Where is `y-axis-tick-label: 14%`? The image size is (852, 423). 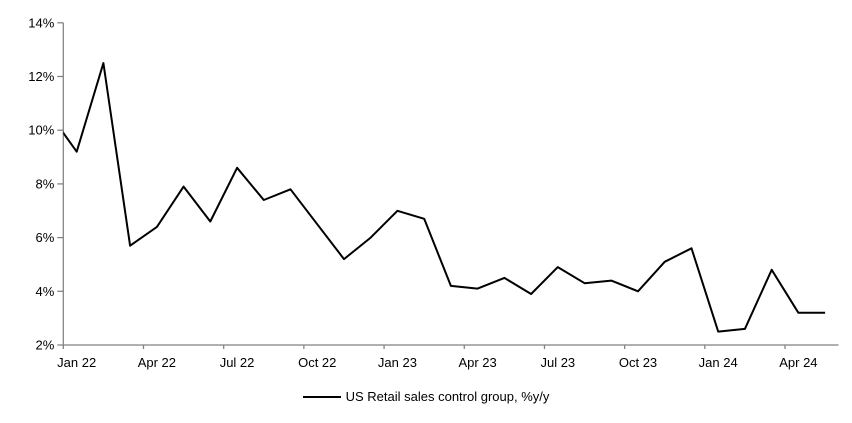
y-axis-tick-label: 14% is located at coordinates (41, 22).